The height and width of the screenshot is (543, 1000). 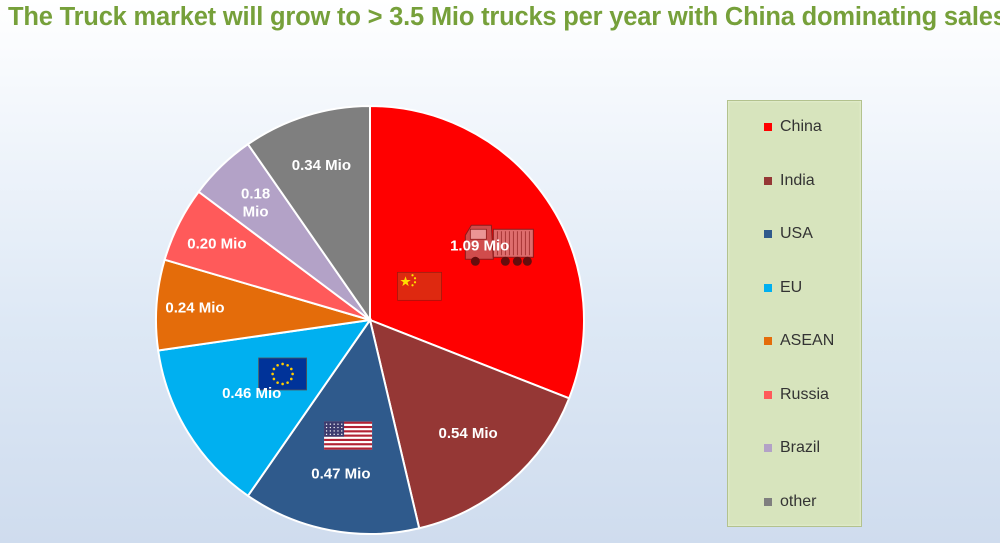 What do you see at coordinates (255, 202) in the screenshot?
I see `data-label-brazil: 0.18 Mio` at bounding box center [255, 202].